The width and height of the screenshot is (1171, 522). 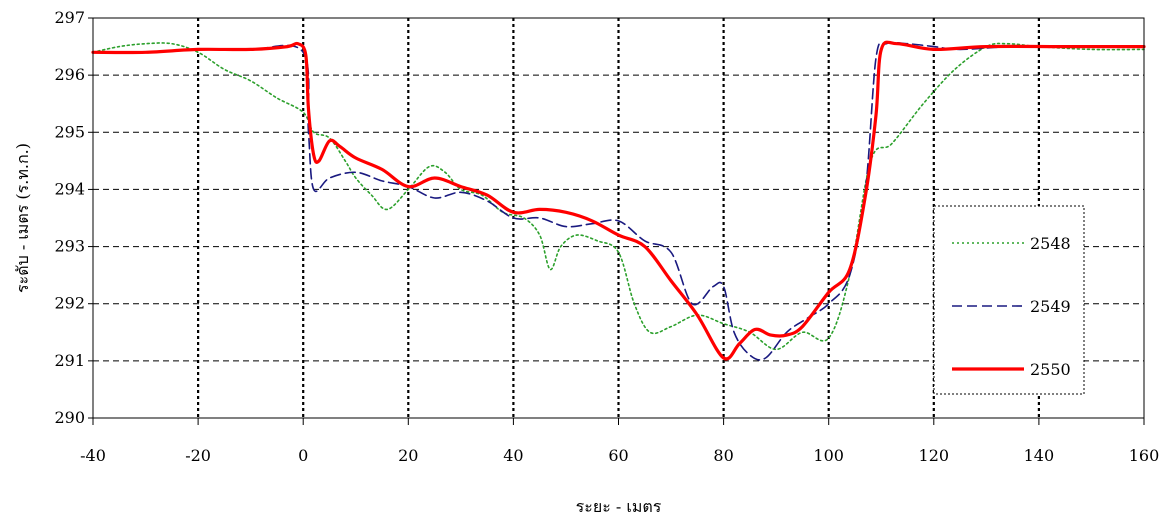 What do you see at coordinates (93, 455) in the screenshot?
I see `x-tick-label: -40` at bounding box center [93, 455].